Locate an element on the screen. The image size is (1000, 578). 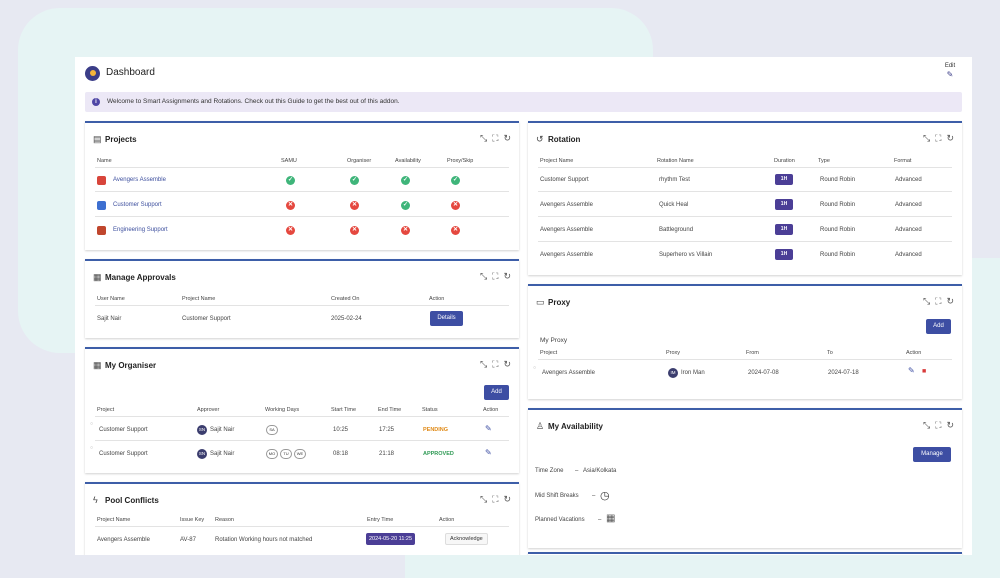
lightning-icon: ϟ is located at coordinates (95, 500).